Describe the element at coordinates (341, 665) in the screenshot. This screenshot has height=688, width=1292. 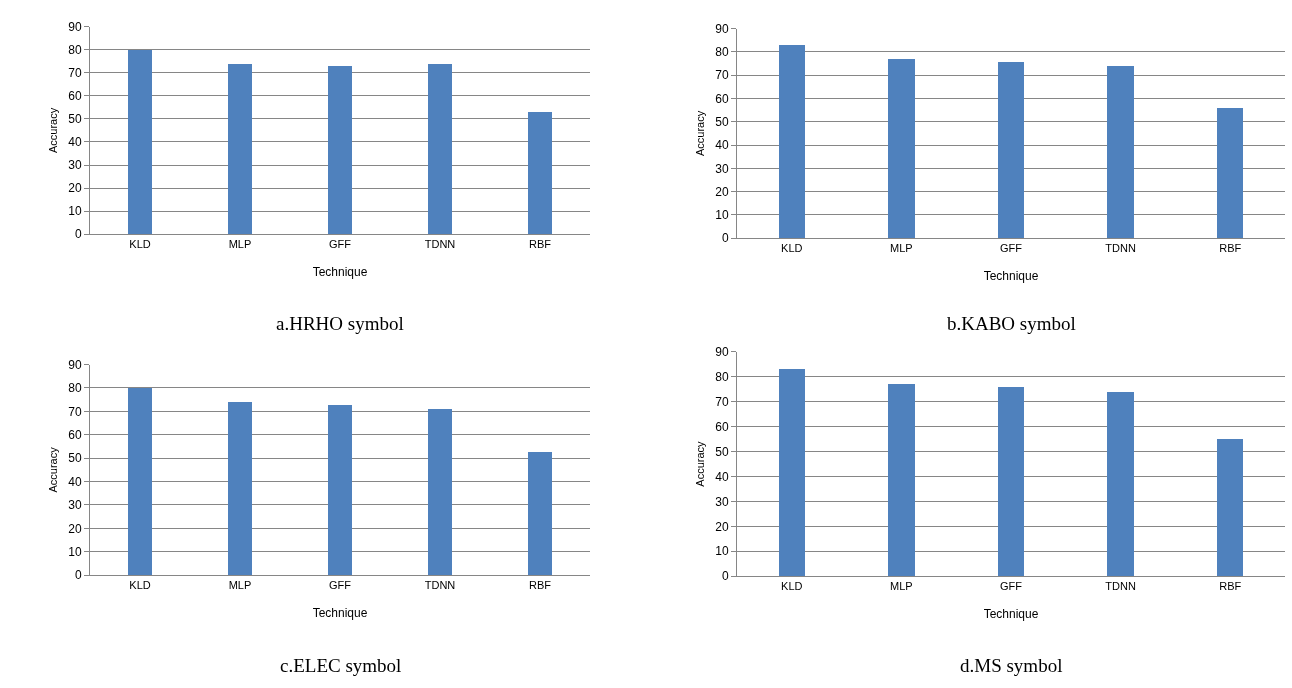
I see `text: c.ELEC symbol` at that location.